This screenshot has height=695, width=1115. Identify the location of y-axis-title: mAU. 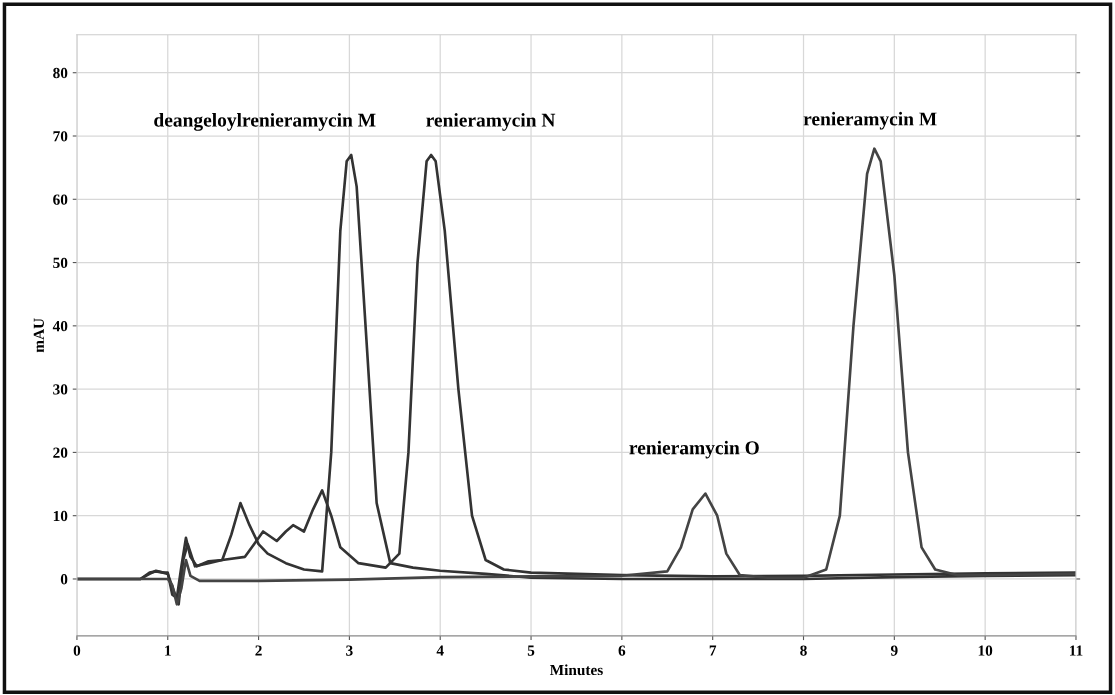
(38, 335).